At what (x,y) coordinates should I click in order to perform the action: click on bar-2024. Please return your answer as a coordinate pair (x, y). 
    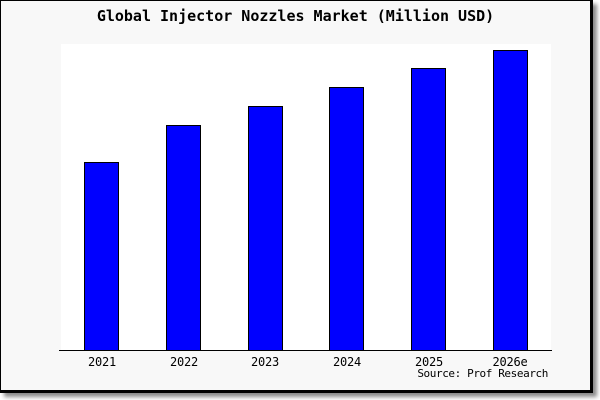
    Looking at the image, I should click on (346, 218).